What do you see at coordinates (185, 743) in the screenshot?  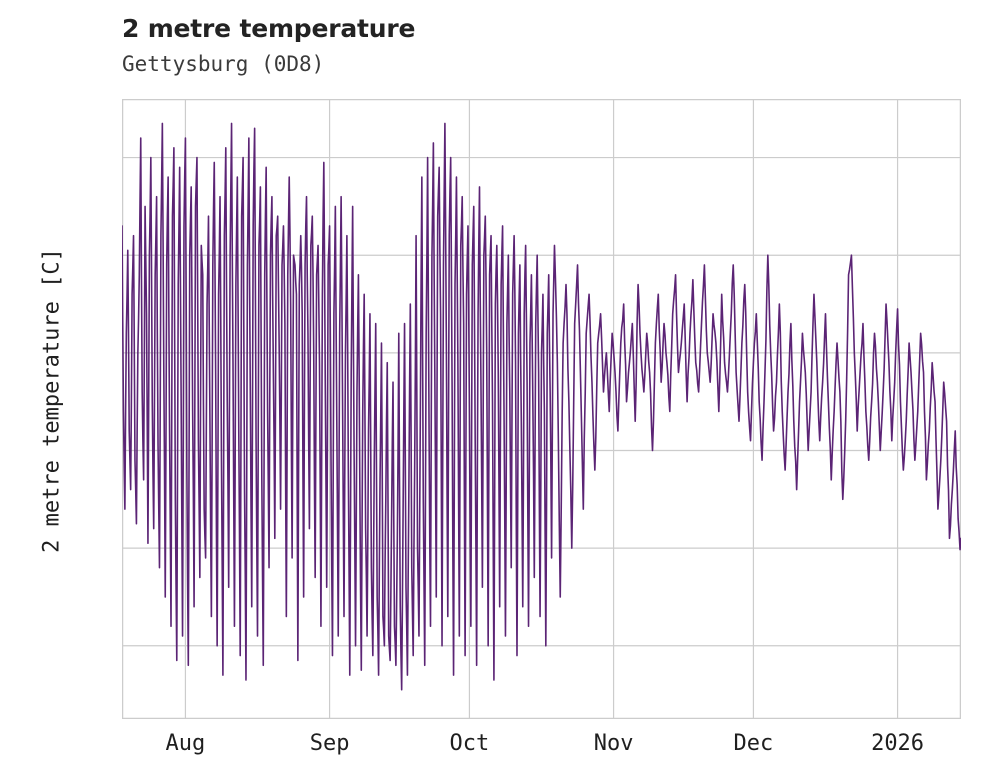 I see `x-tick-label: Aug` at bounding box center [185, 743].